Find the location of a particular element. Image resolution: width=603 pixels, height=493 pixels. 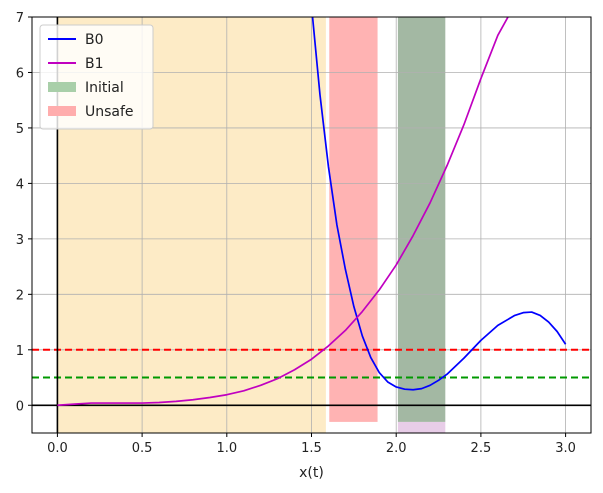

legend-swatch-unsafe is located at coordinates (62, 111).